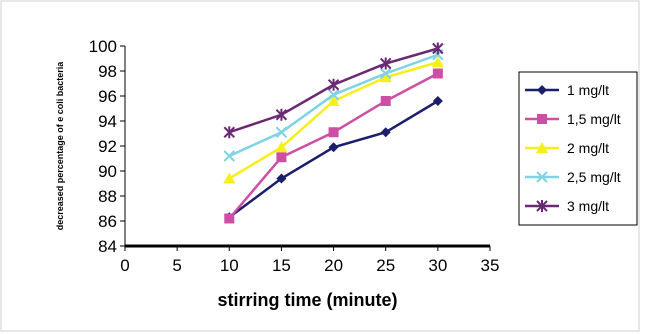 The image size is (646, 334). I want to click on x-tick-label: 35, so click(490, 265).